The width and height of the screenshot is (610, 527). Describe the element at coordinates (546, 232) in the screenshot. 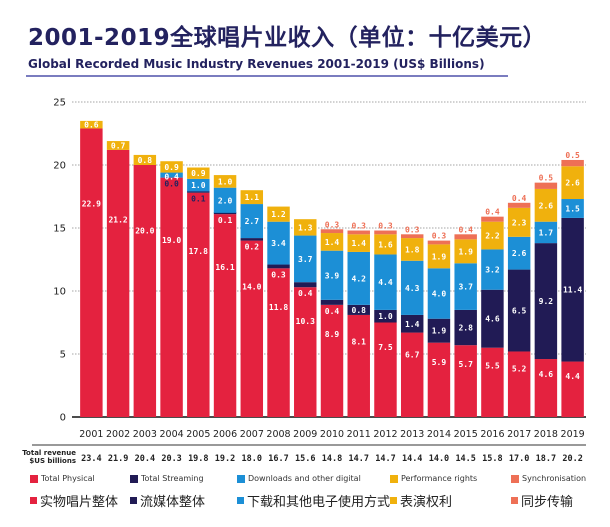

I see `data-label-digital: 1.7` at that location.